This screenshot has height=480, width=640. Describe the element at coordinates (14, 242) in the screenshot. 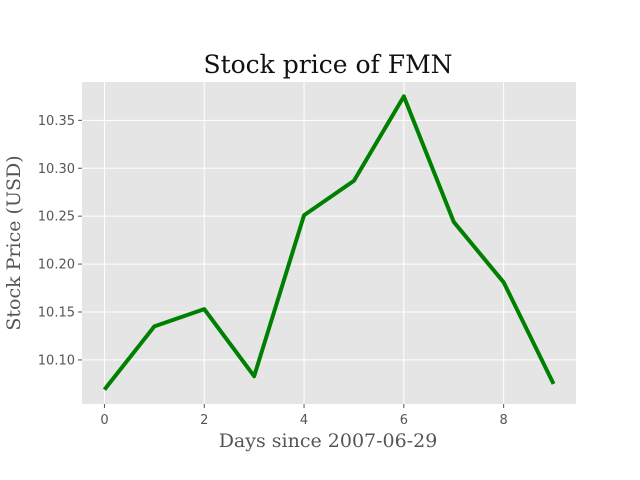

I see `y-axis-label: Stock Price (USD)` at that location.